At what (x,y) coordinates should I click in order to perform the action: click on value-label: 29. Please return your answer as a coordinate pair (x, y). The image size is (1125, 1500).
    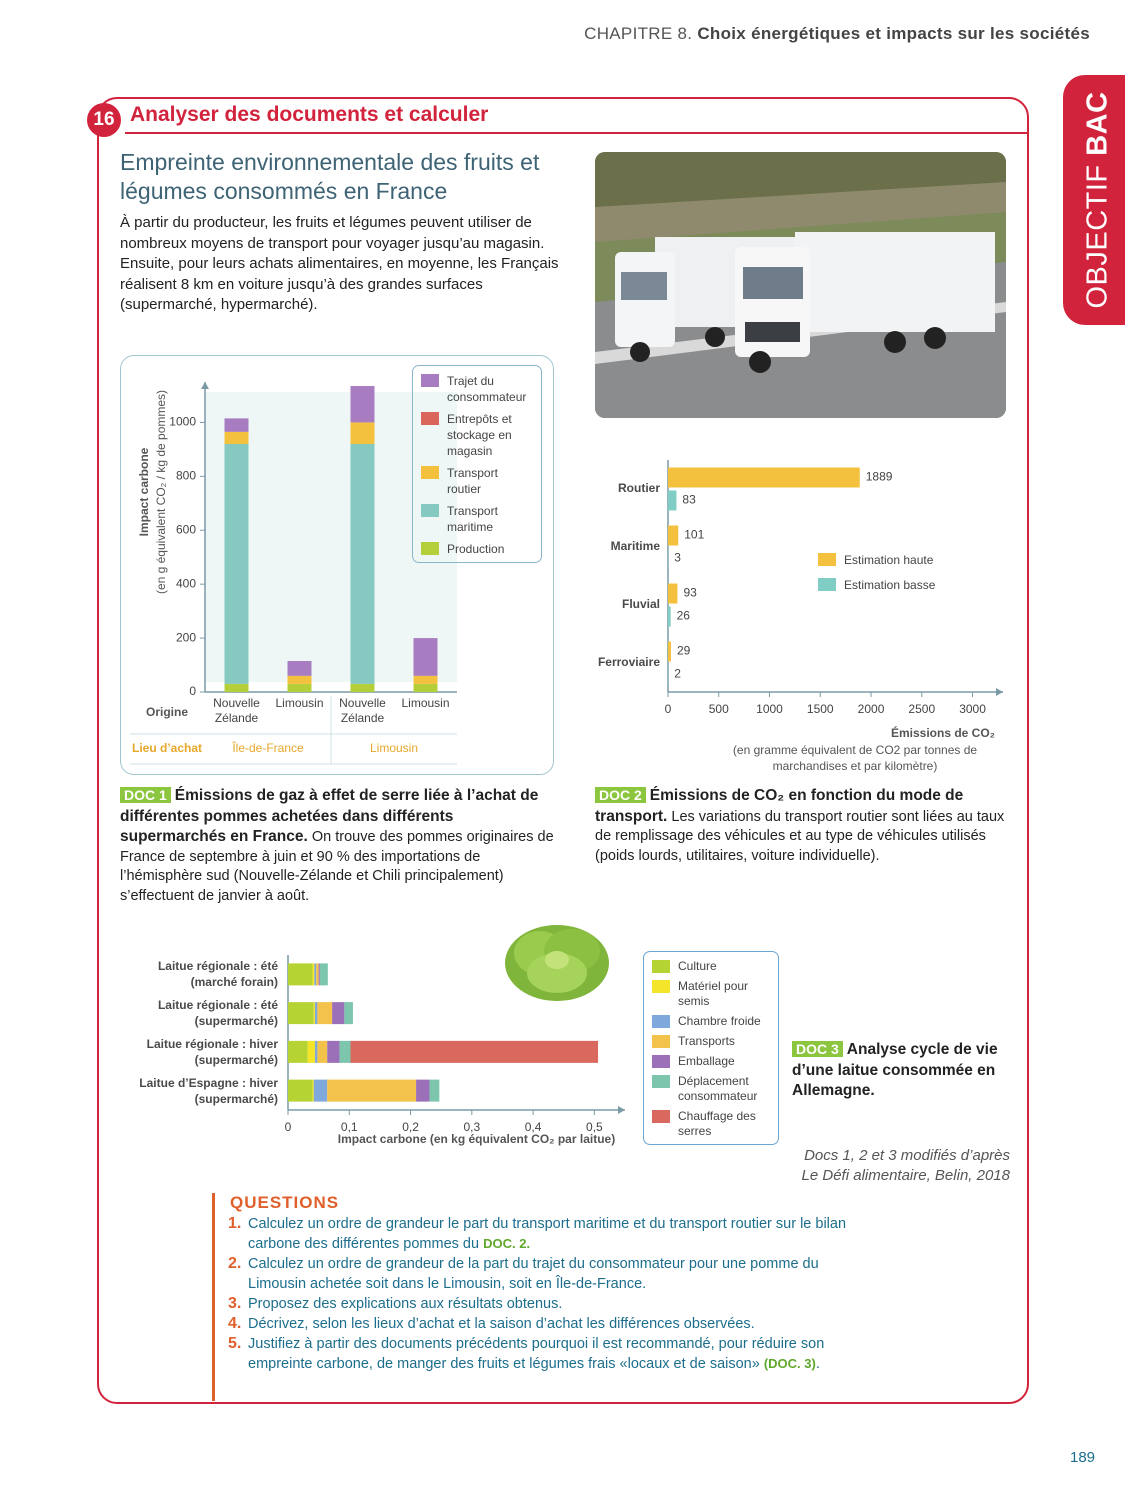
    Looking at the image, I should click on (684, 651).